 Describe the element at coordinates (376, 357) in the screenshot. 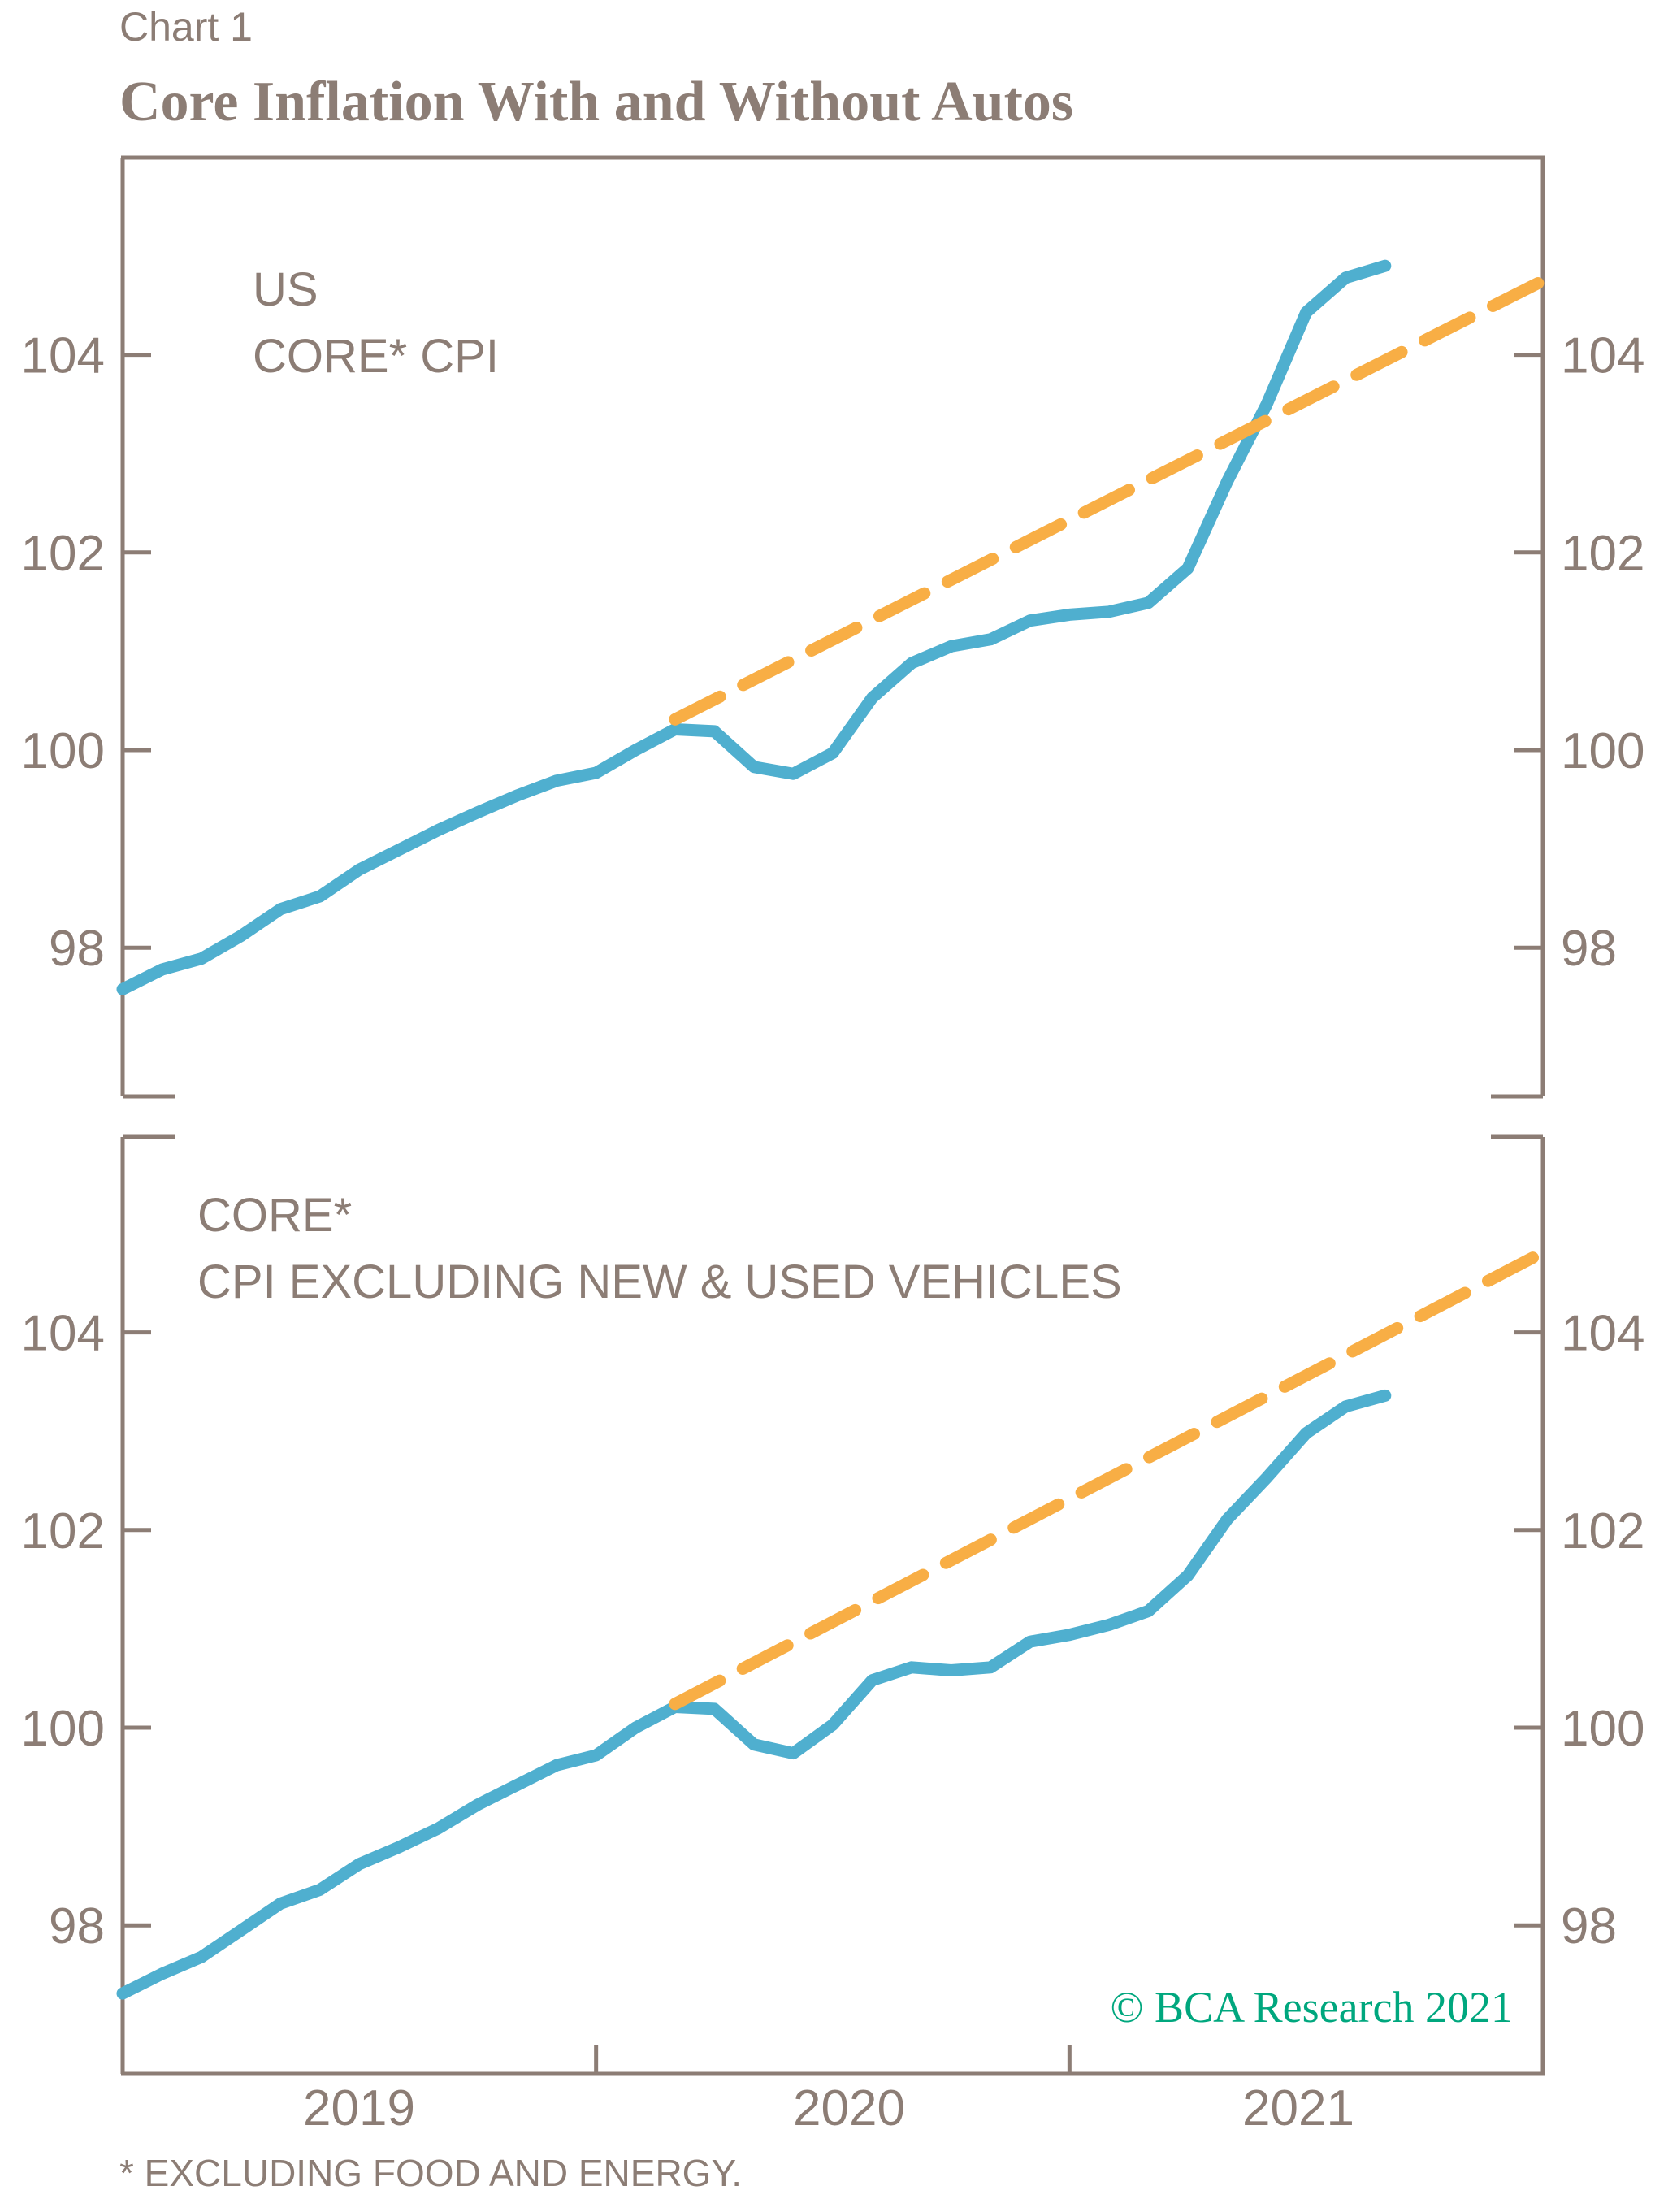

I see `panel-label-line-2: CORE* CPI` at that location.